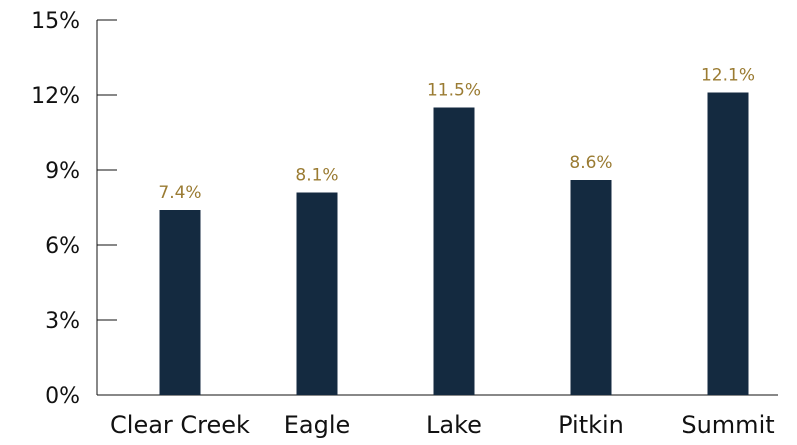 This screenshot has height=445, width=797. Describe the element at coordinates (728, 76) in the screenshot. I see `data-label: 12.1%` at that location.